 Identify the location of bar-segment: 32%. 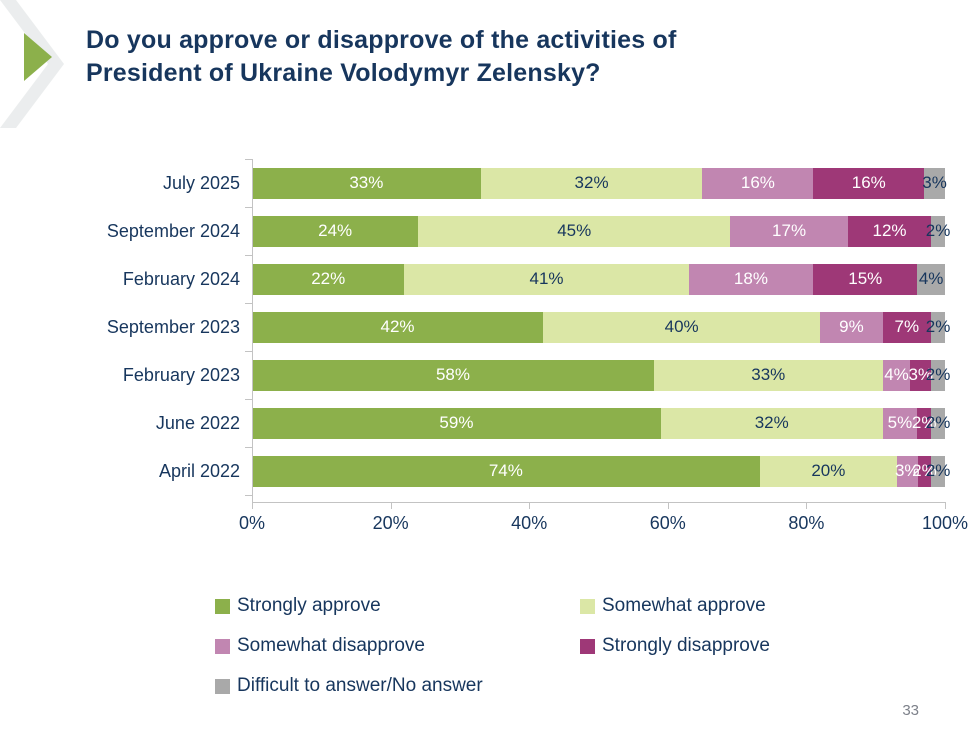
(771, 423).